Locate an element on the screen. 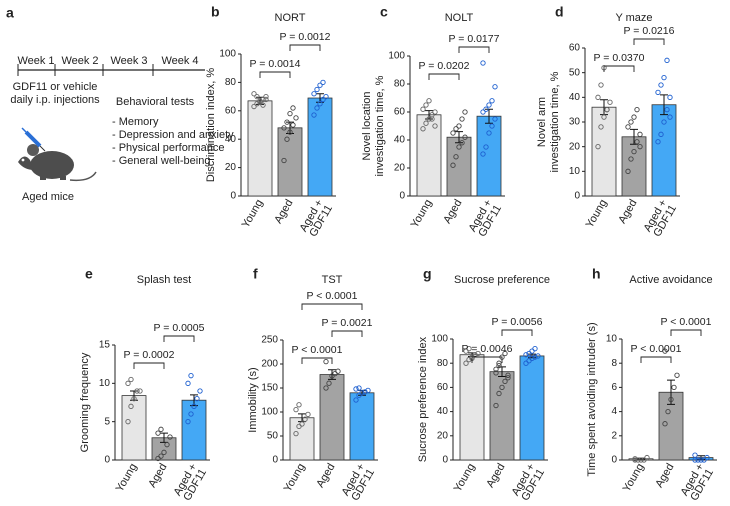 This screenshot has width=730, height=506. y-tick-label: 15 is located at coordinates (105, 345).